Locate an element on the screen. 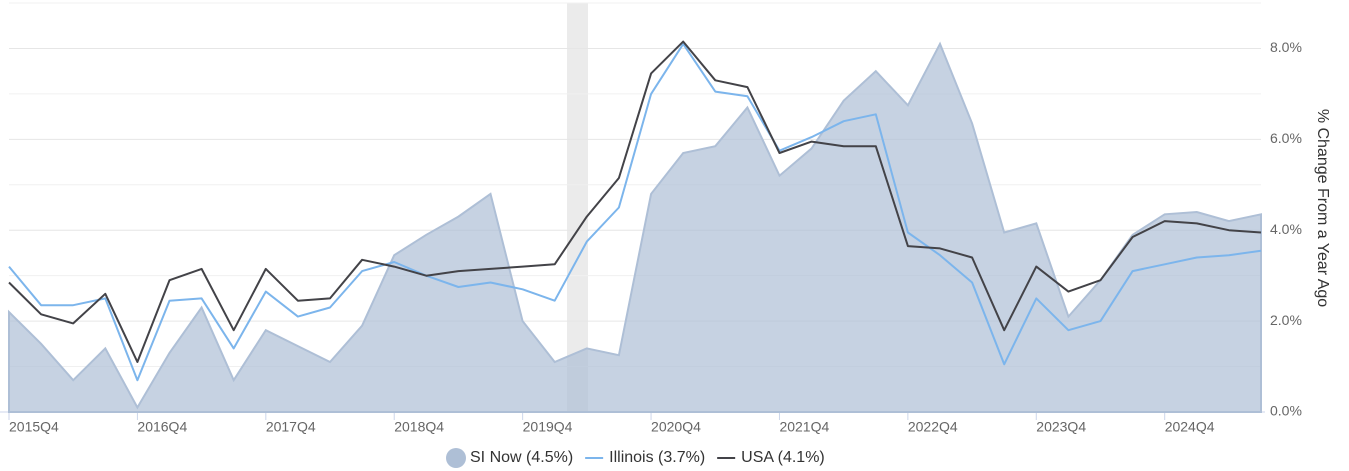 The image size is (1349, 471). y-tick-label: 8.0% is located at coordinates (1286, 47).